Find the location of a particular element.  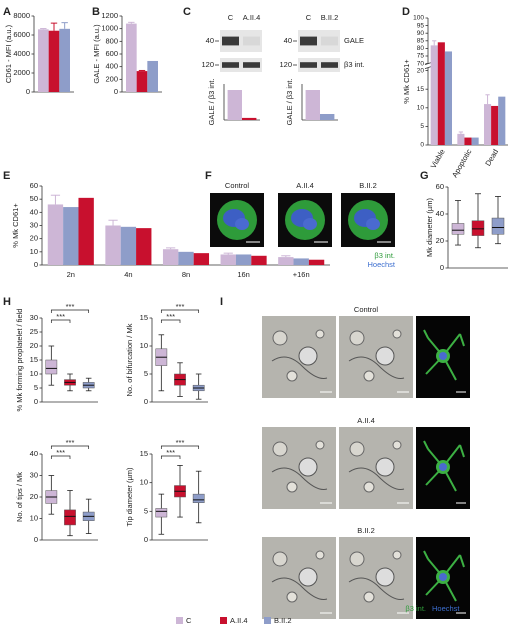

row-title: B.II.2 is located at coordinates (366, 530).